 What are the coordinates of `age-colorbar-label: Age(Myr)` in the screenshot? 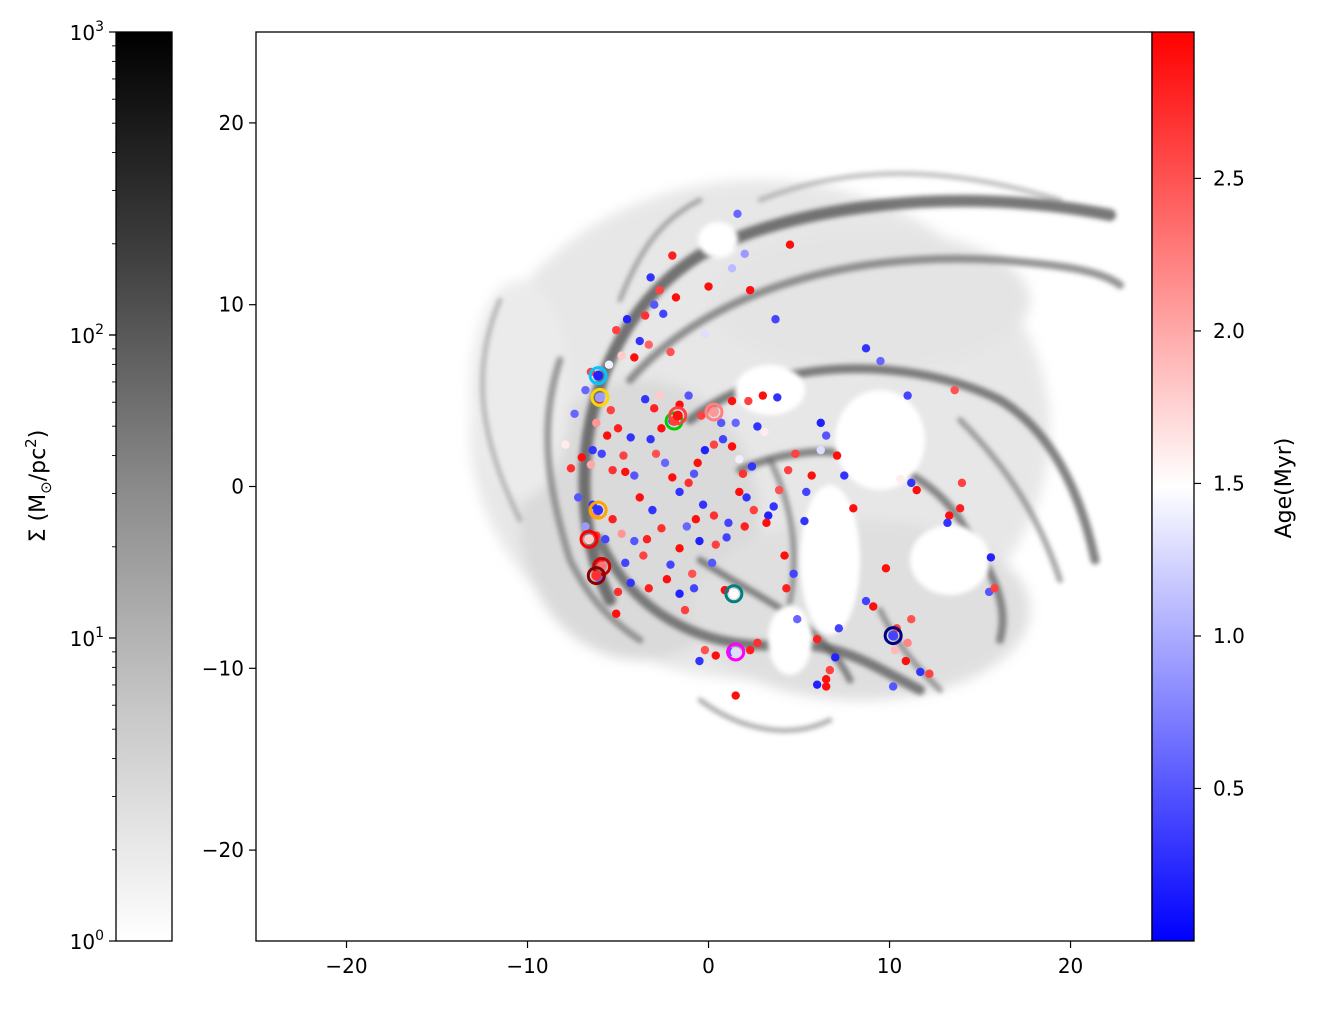 It's located at (1284, 488).